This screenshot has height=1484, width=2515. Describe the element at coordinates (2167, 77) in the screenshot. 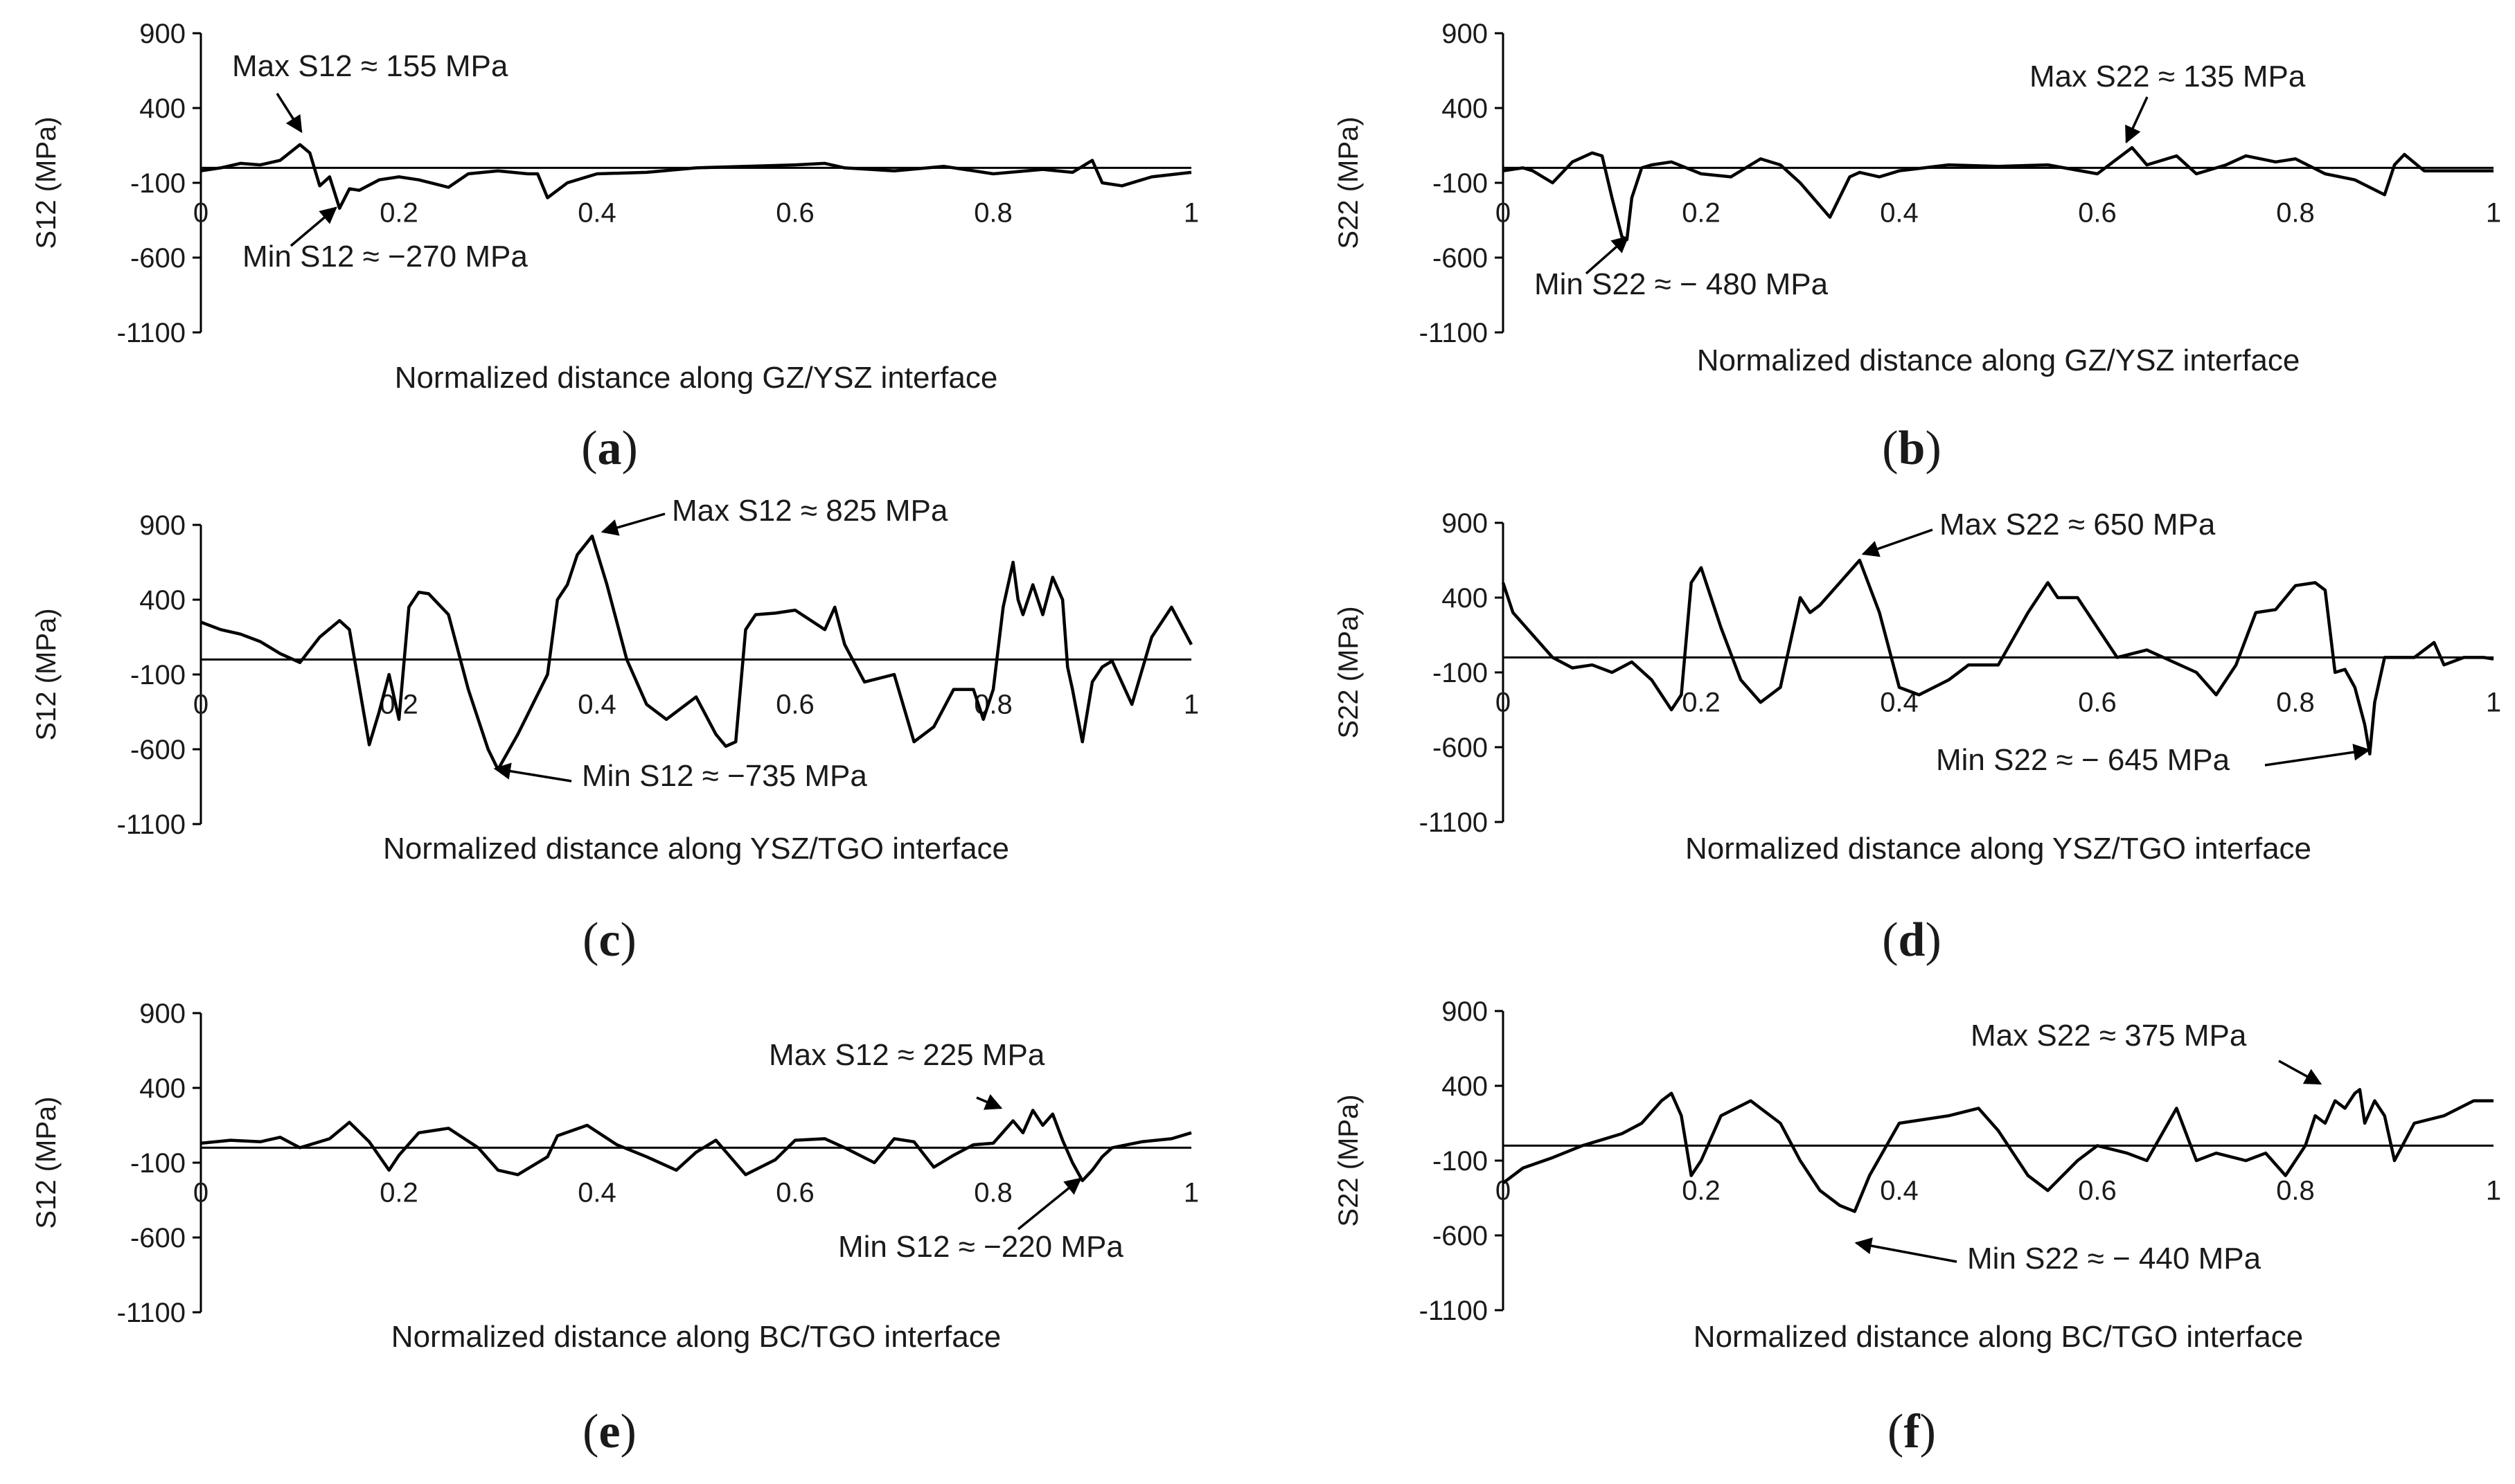

I see `annotation-label: Max S22 ≈ 135 MPa` at that location.